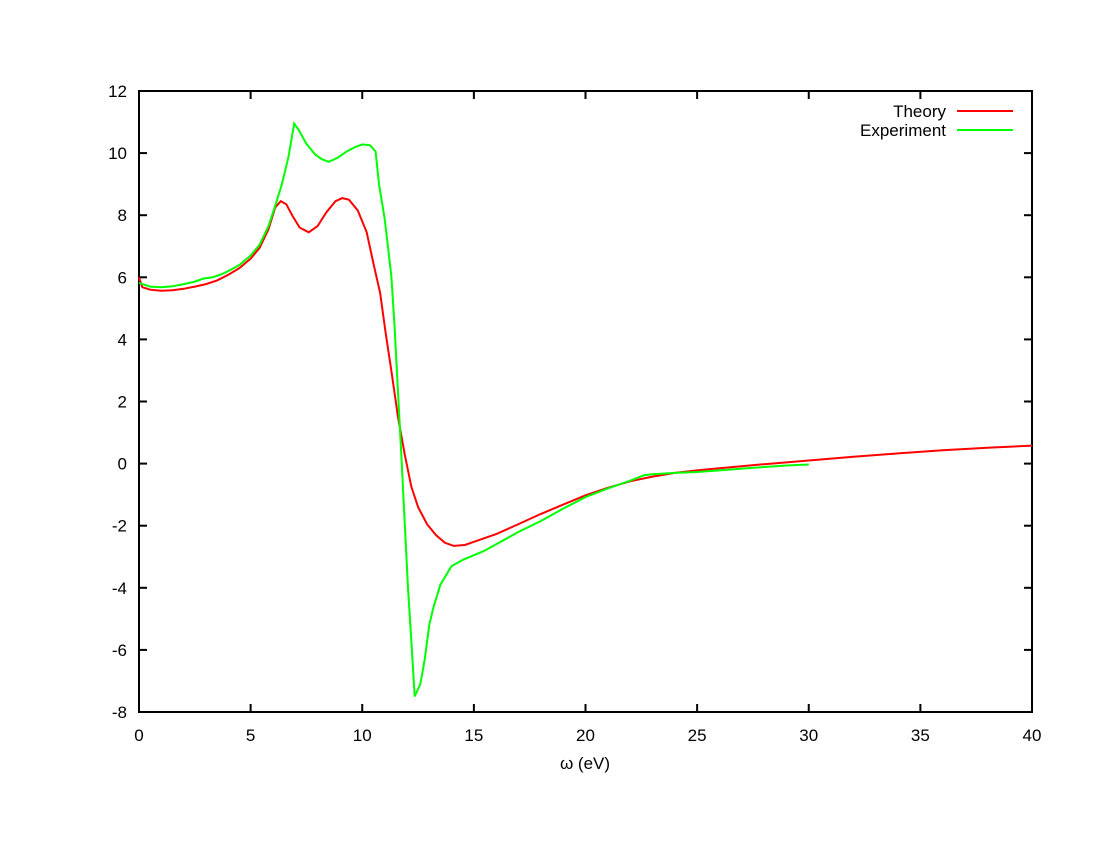 The width and height of the screenshot is (1100, 855). What do you see at coordinates (919, 111) in the screenshot?
I see `legend-label-theory: Theory` at bounding box center [919, 111].